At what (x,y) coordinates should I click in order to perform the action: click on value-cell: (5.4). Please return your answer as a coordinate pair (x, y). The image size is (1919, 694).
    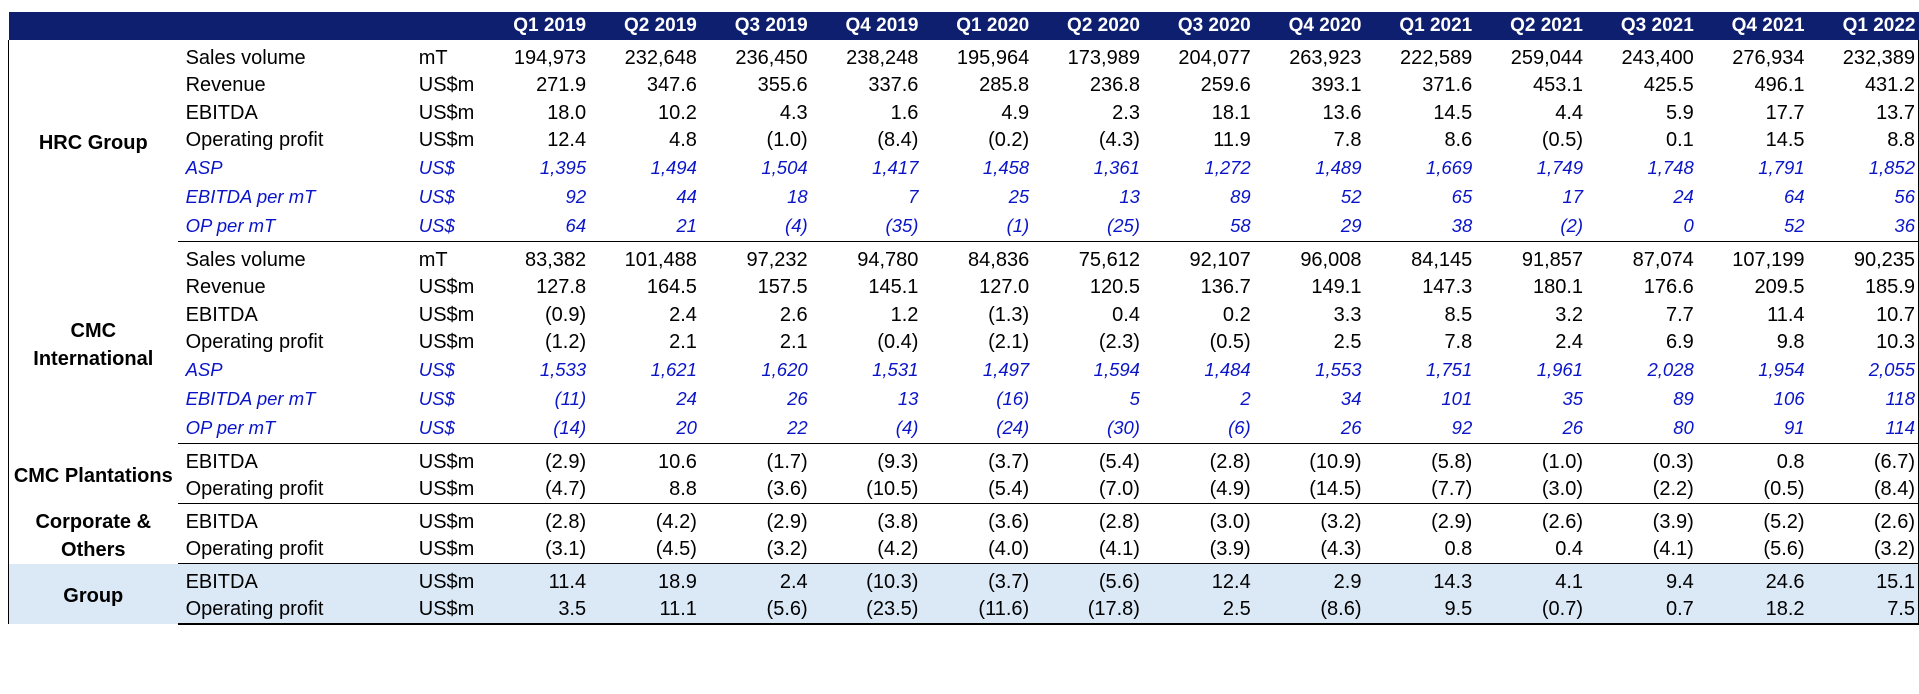
    Looking at the image, I should click on (977, 489).